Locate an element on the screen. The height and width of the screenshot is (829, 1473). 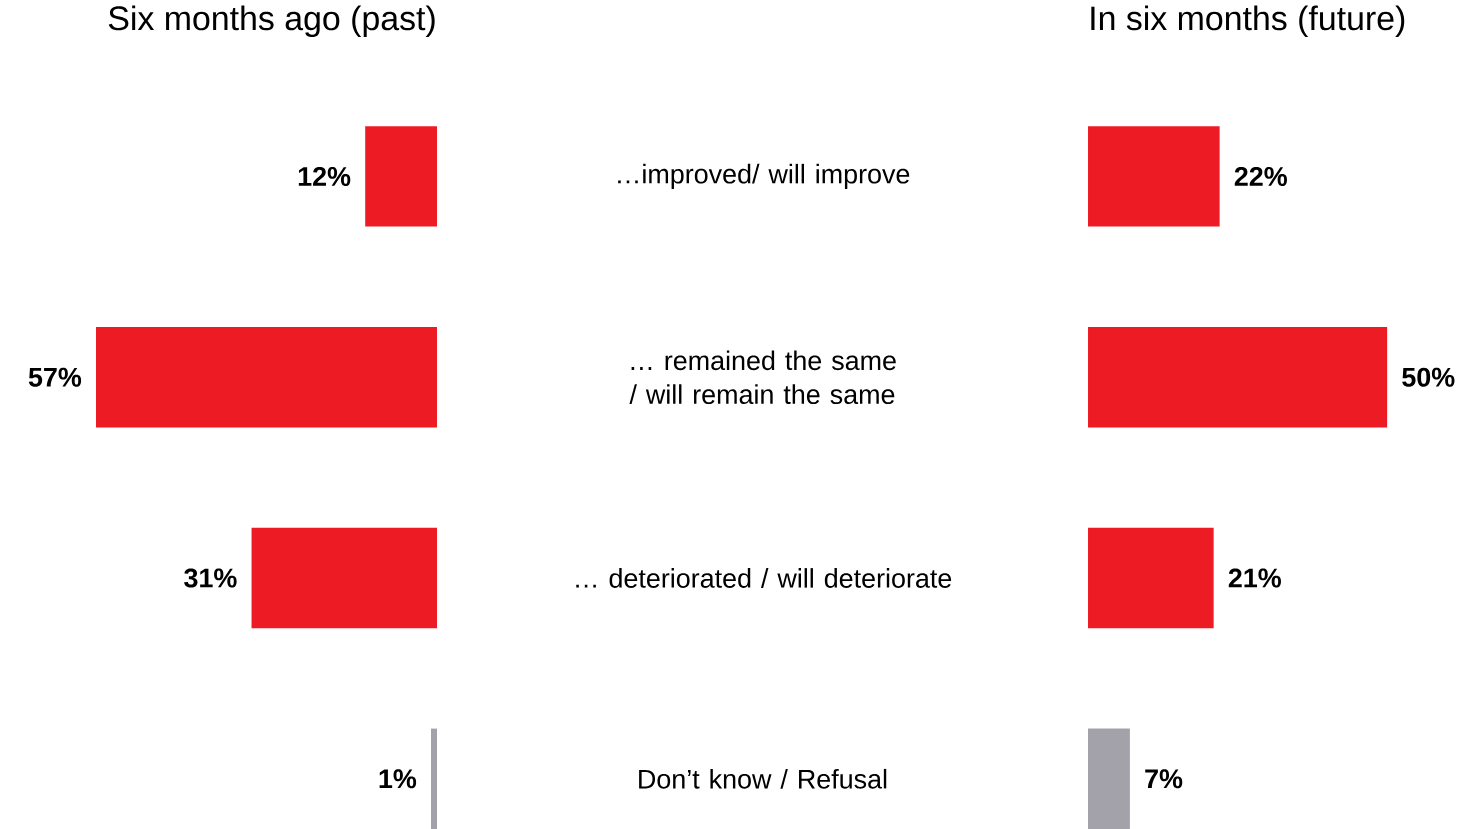
data-label: 22% is located at coordinates (1260, 176).